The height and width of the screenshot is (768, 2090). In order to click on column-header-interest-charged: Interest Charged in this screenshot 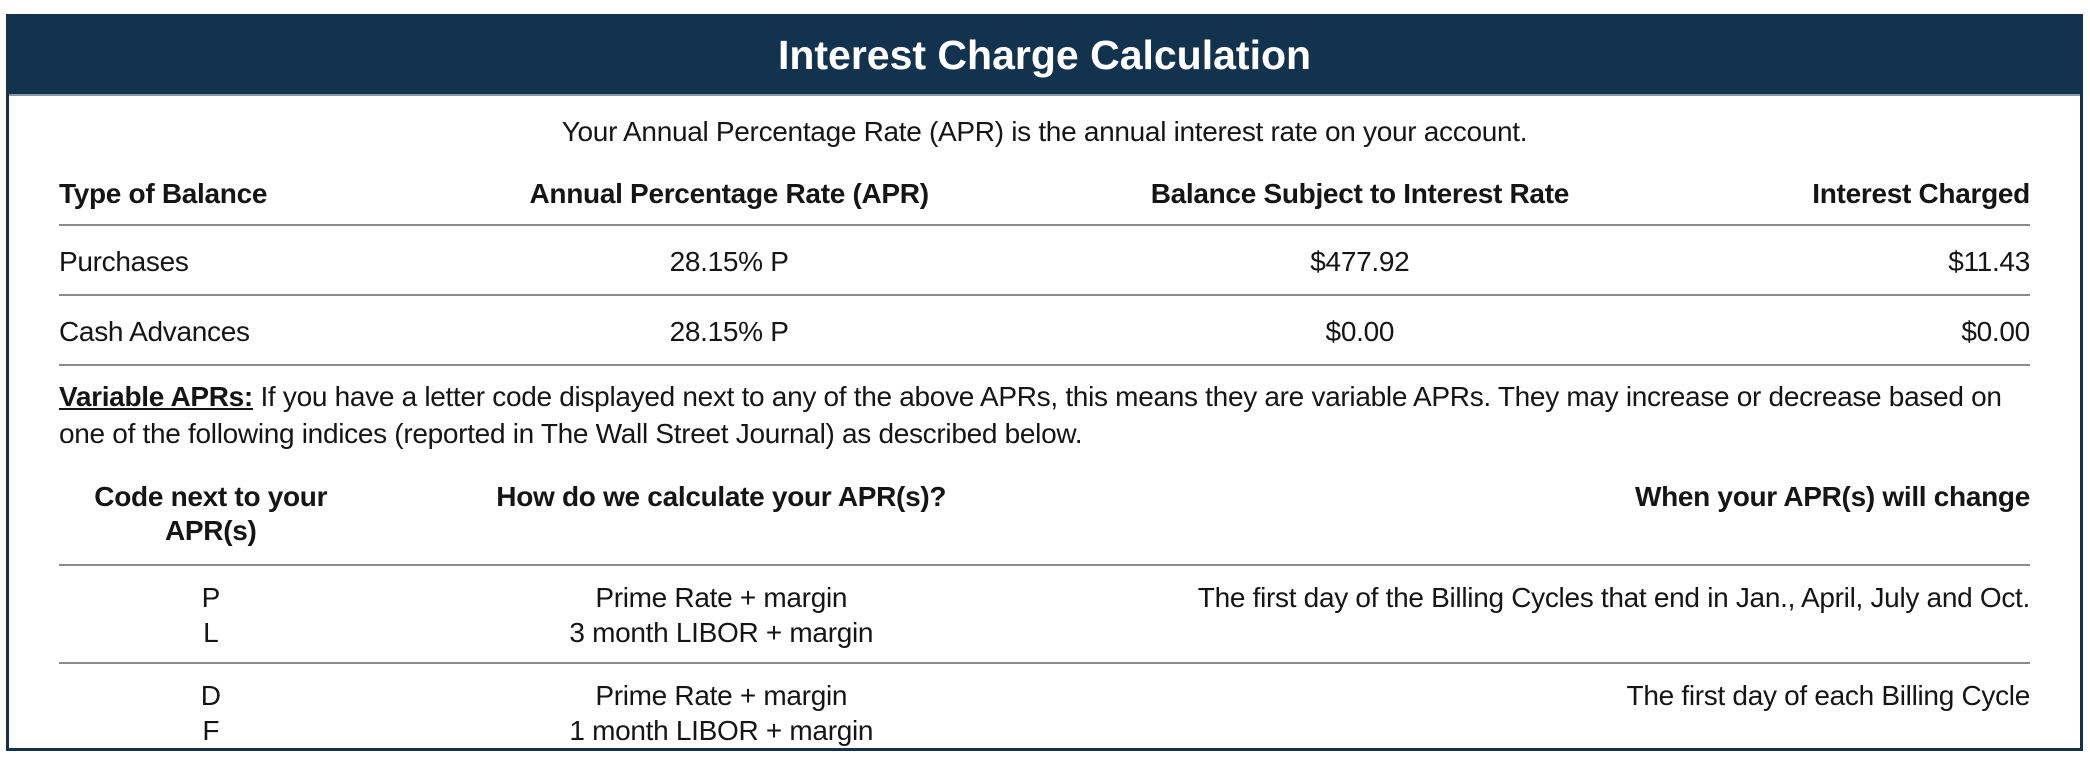, I will do `click(1921, 193)`.